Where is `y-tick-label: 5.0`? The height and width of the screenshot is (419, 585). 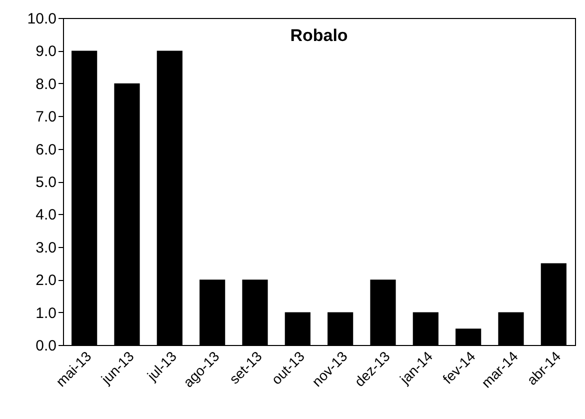 y-tick-label: 5.0 is located at coordinates (46, 182).